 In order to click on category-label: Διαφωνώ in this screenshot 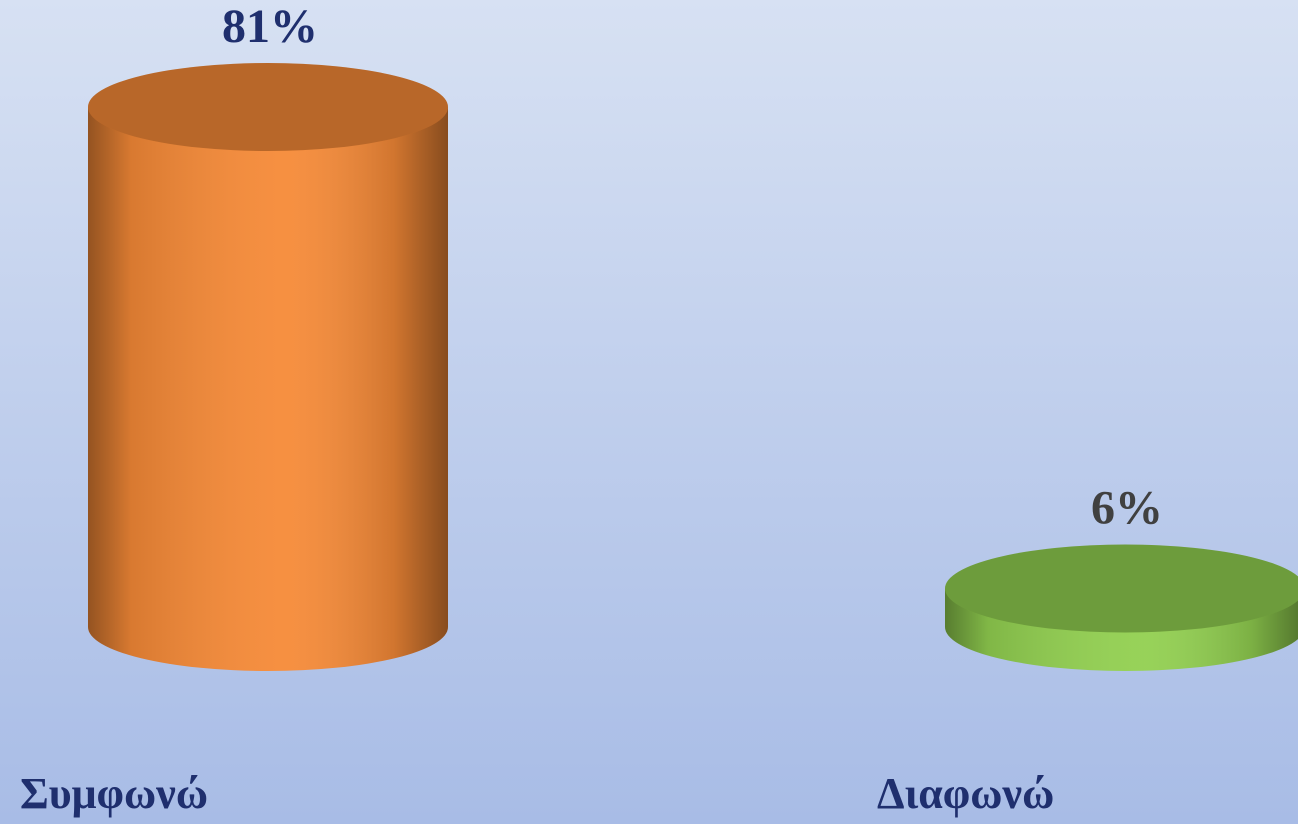, I will do `click(965, 793)`.